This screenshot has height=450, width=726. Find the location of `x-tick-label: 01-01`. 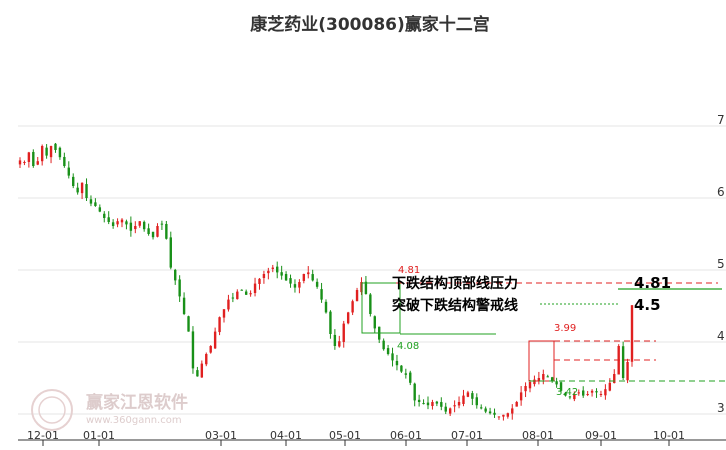

x-tick-label: 01-01 is located at coordinates (99, 435).